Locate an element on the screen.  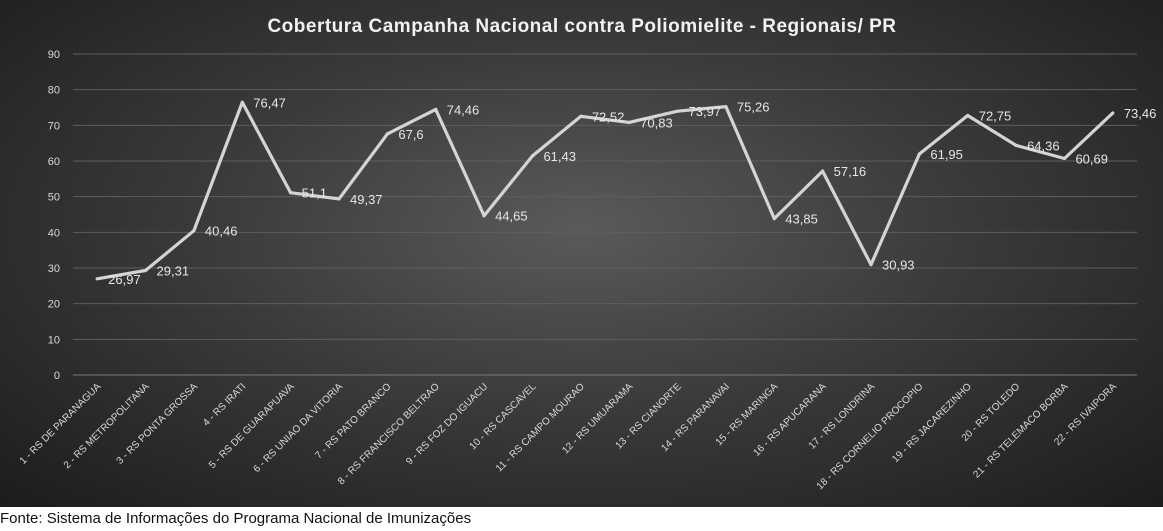
x-tick-label: 11 - RS CAMPO MOURAO is located at coordinates (540, 427).